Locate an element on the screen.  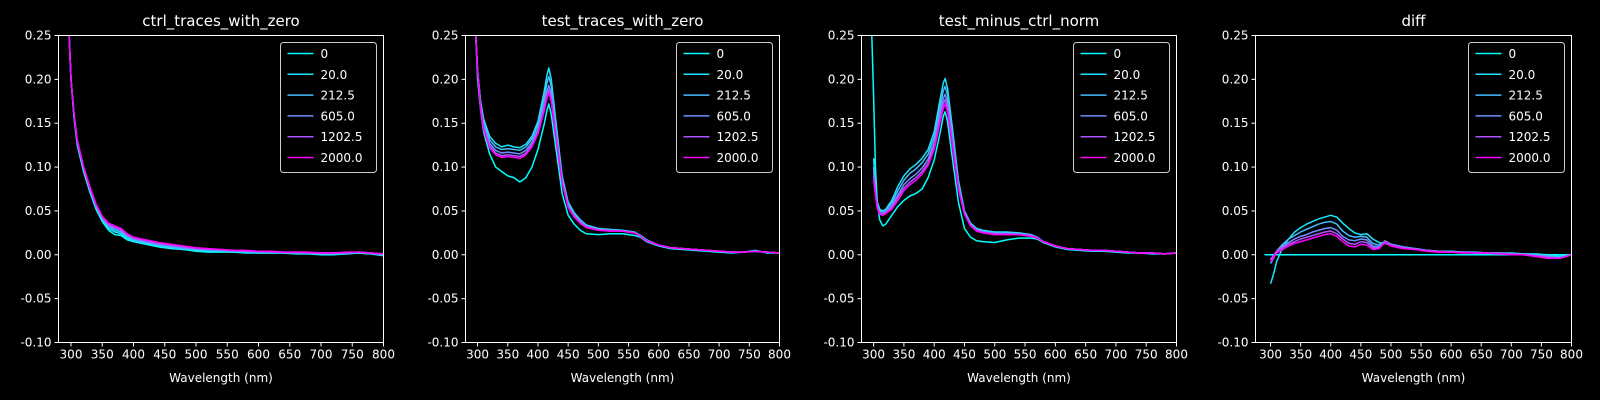
series-line-212.5 is located at coordinates (1420, 242).